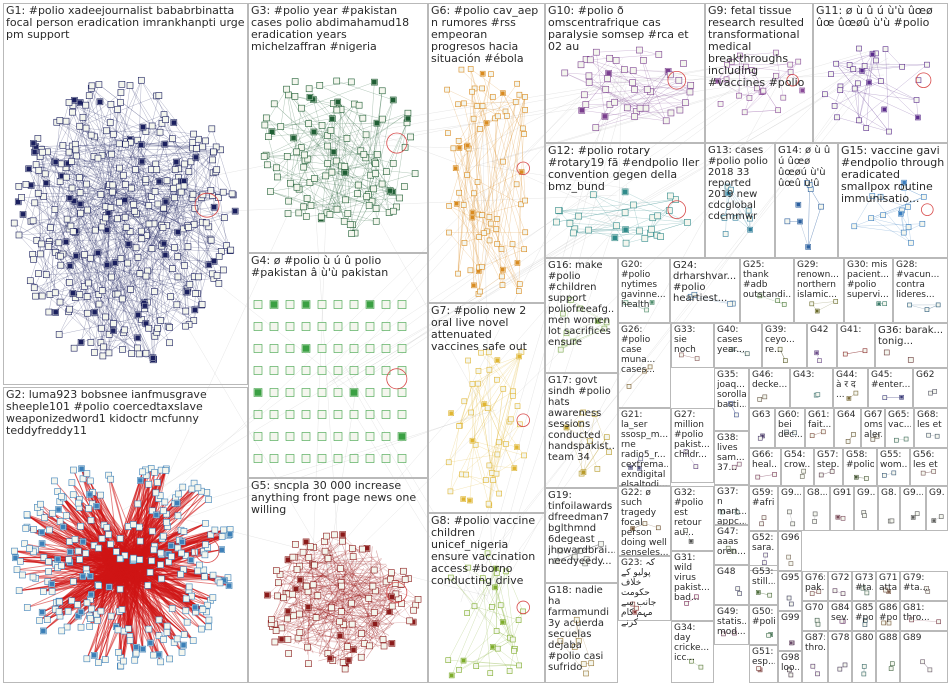  I want to click on group-panel-g63: G63, so click(762, 428).